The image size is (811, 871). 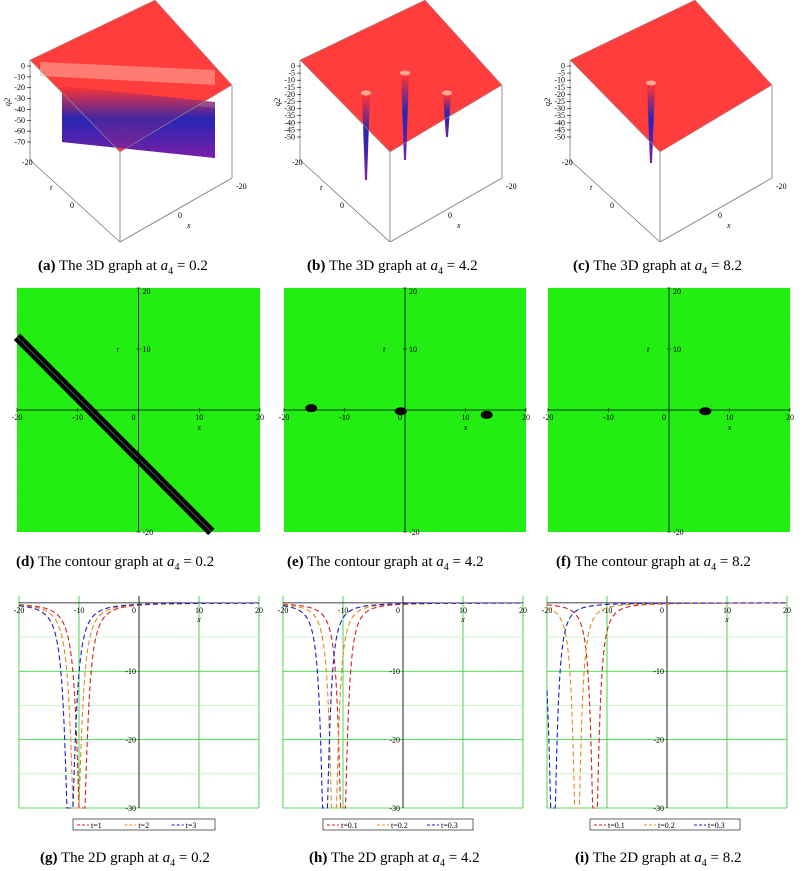 I want to click on contour-chart-f: -20 -10 0 10 20 x 20 10 -20 t, so click(x=668, y=412).